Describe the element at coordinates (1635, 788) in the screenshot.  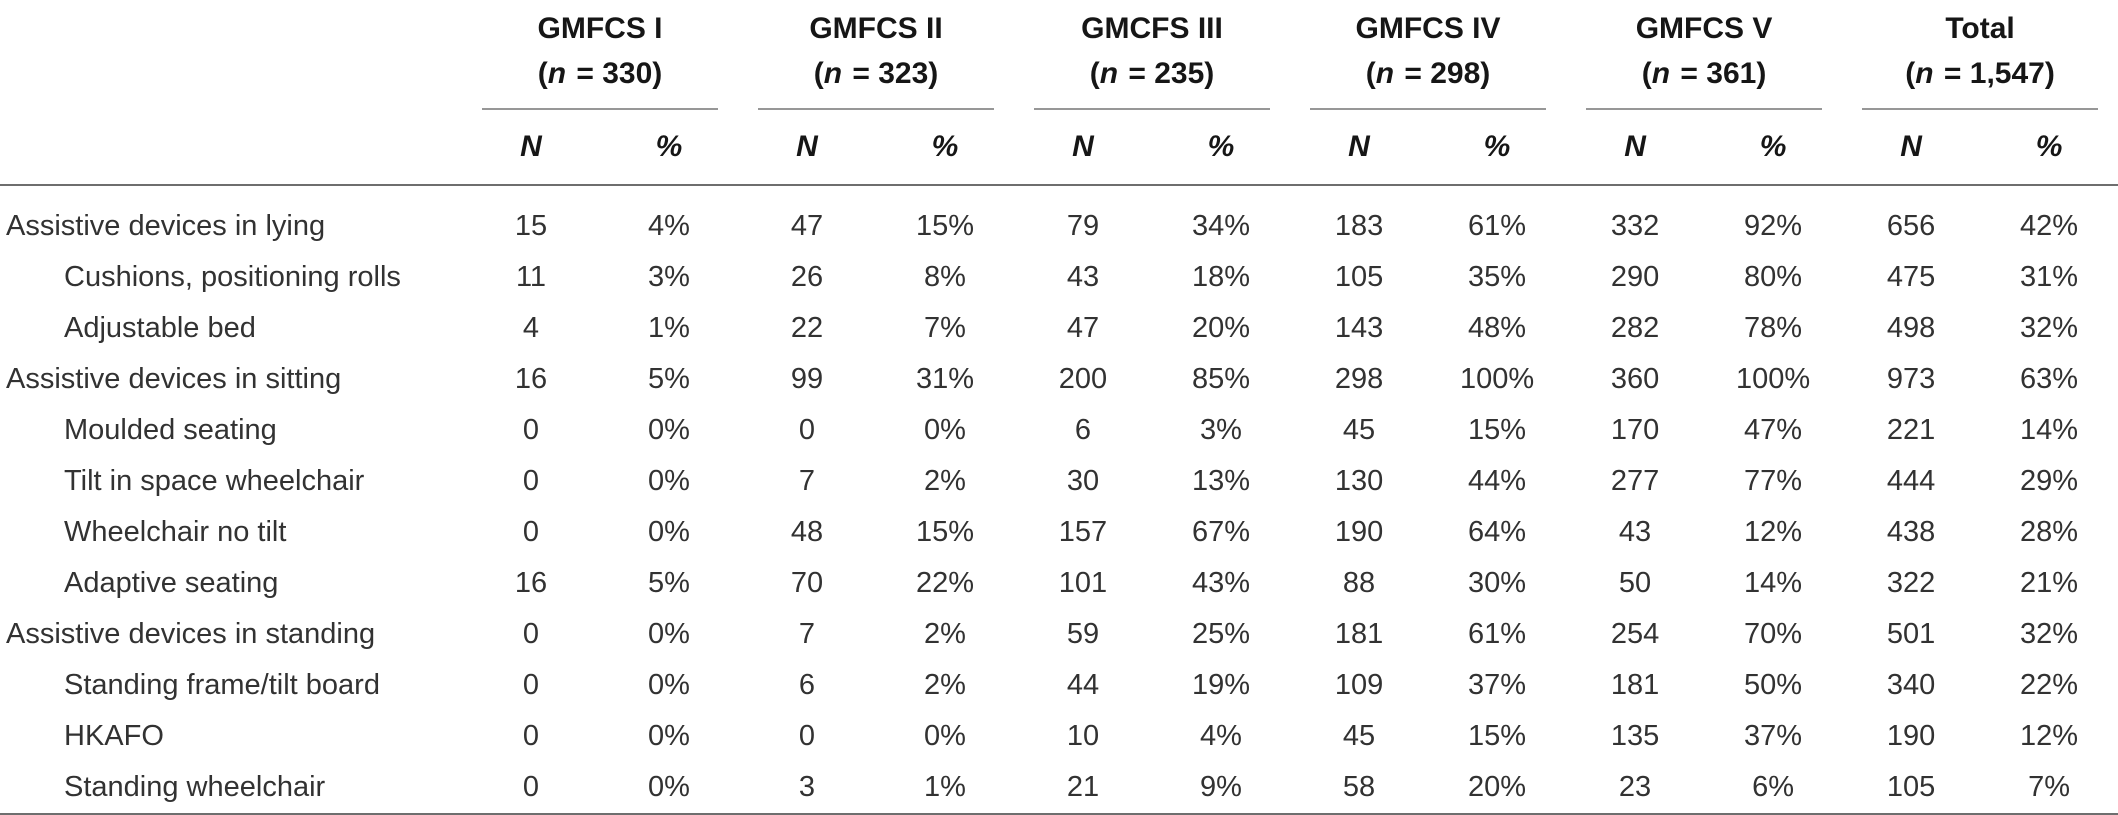
I see `data-cell: 23` at that location.